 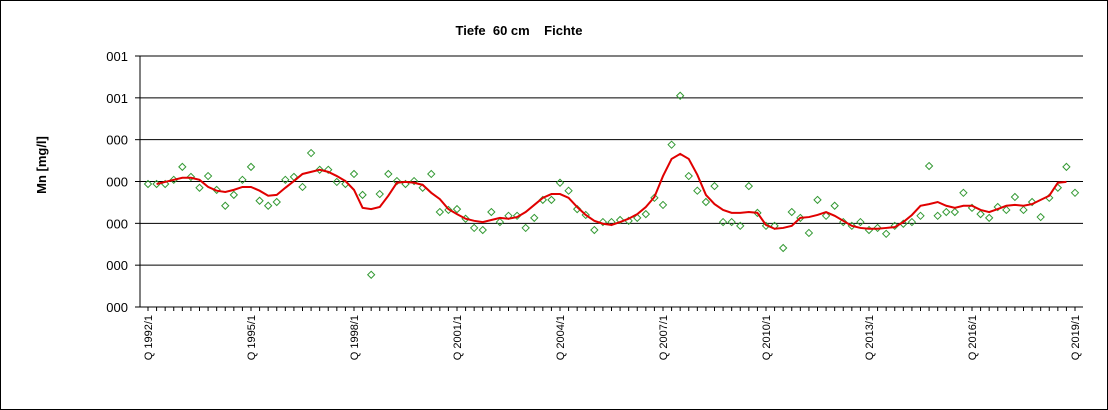 What do you see at coordinates (973, 337) in the screenshot?
I see `x-tick-label: Q 2016/1` at bounding box center [973, 337].